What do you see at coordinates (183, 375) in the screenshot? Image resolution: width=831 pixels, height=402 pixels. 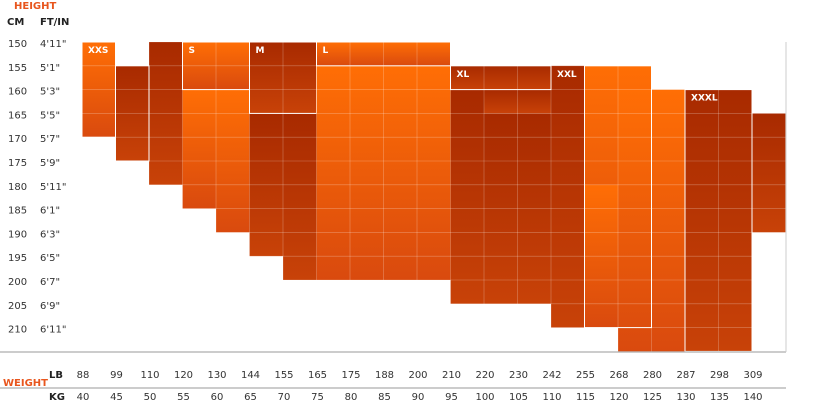 I see `weight-lb-tick: 120` at bounding box center [183, 375].